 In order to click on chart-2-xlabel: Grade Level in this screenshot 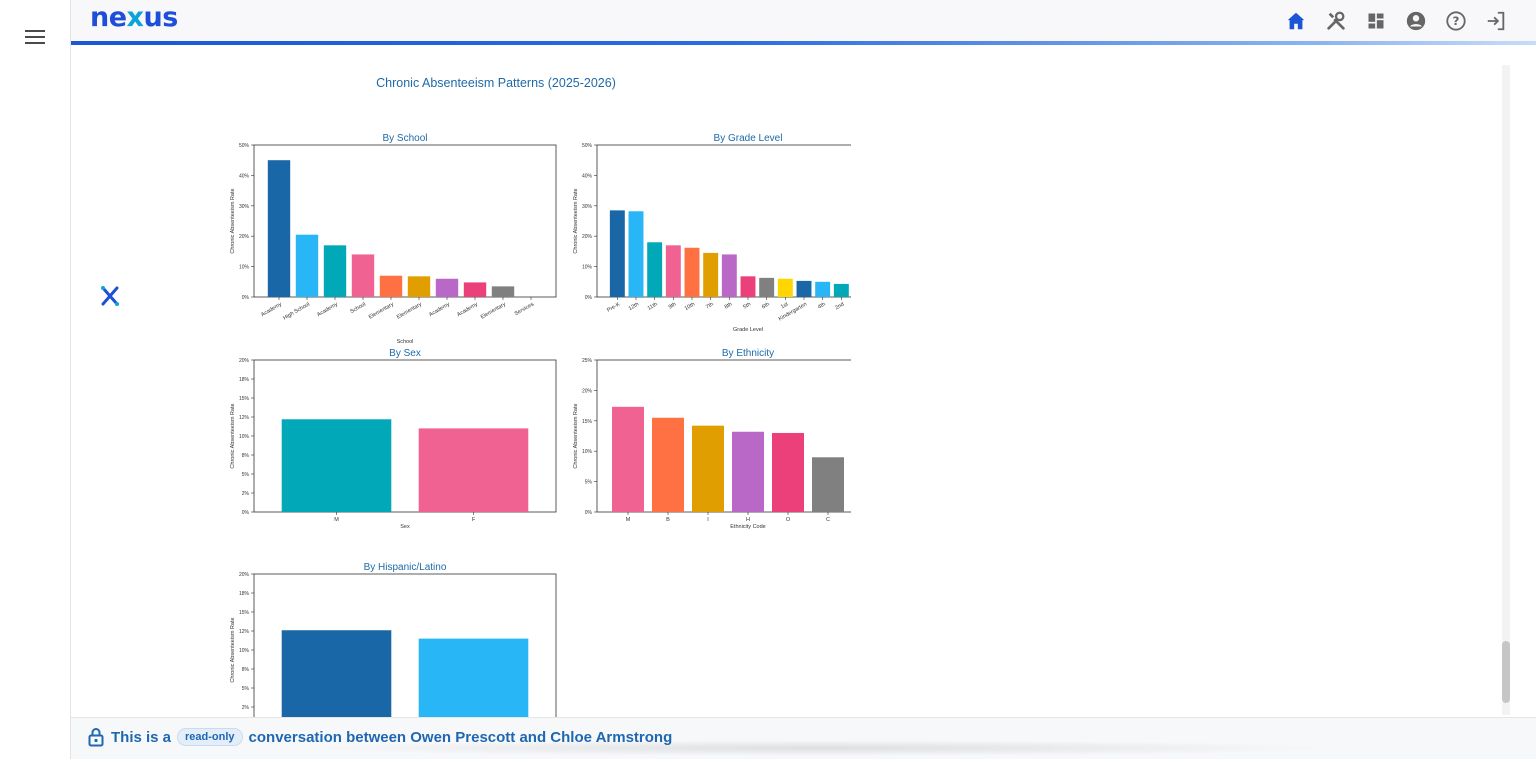, I will do `click(748, 330)`.